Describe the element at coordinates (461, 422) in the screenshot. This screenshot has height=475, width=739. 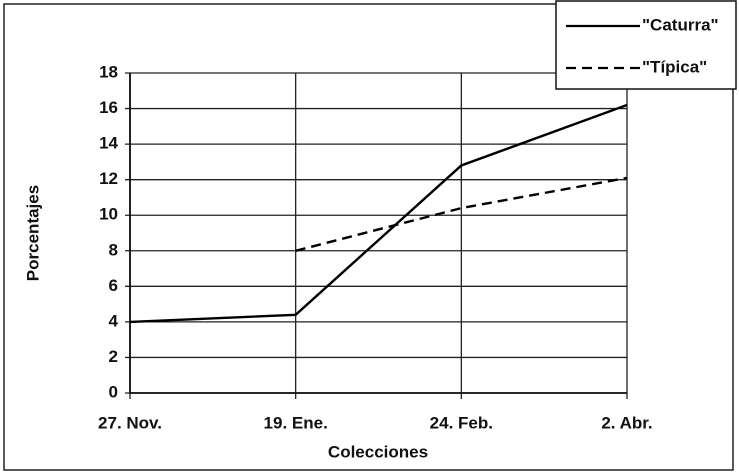
I see `x-tick-label: 24. Feb.` at that location.